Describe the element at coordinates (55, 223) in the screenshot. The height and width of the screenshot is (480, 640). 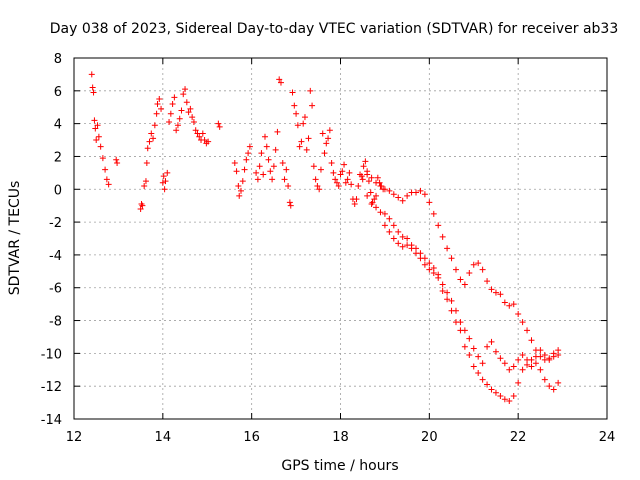
I see `y-tick-label: -2` at that location.